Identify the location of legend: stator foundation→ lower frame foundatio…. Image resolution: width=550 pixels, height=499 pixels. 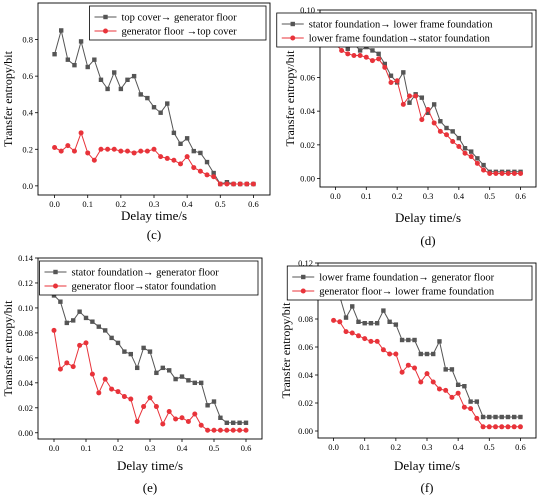
(404, 30).